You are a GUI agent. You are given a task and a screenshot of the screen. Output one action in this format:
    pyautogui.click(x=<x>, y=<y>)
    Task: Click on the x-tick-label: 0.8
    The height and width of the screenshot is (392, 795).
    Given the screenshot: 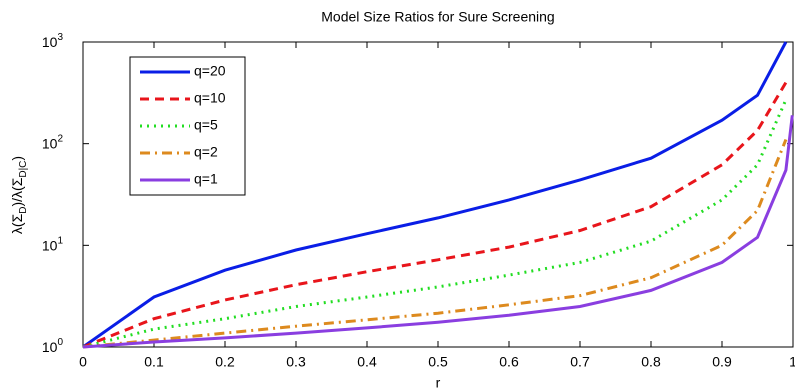 What is the action you would take?
    pyautogui.click(x=651, y=362)
    